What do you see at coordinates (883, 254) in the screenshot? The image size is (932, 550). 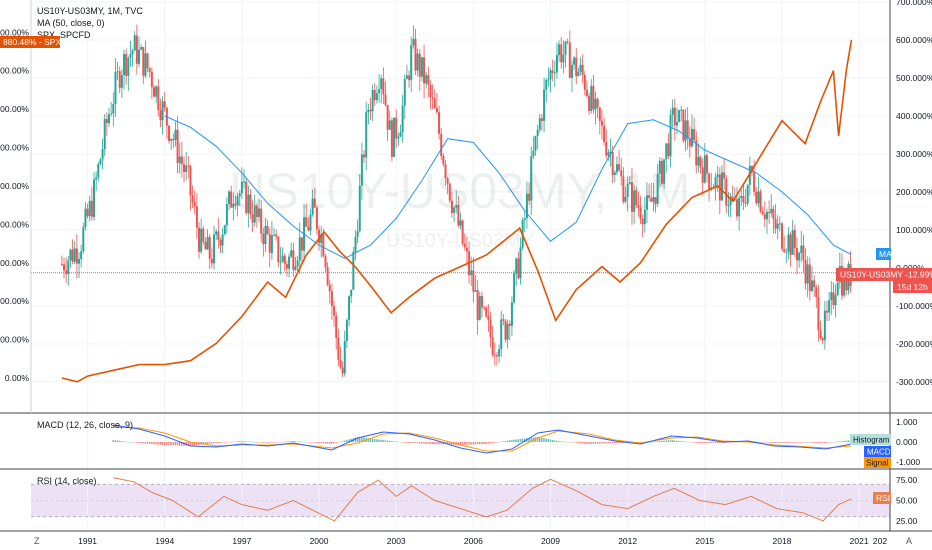 I see `ma-tag` at bounding box center [883, 254].